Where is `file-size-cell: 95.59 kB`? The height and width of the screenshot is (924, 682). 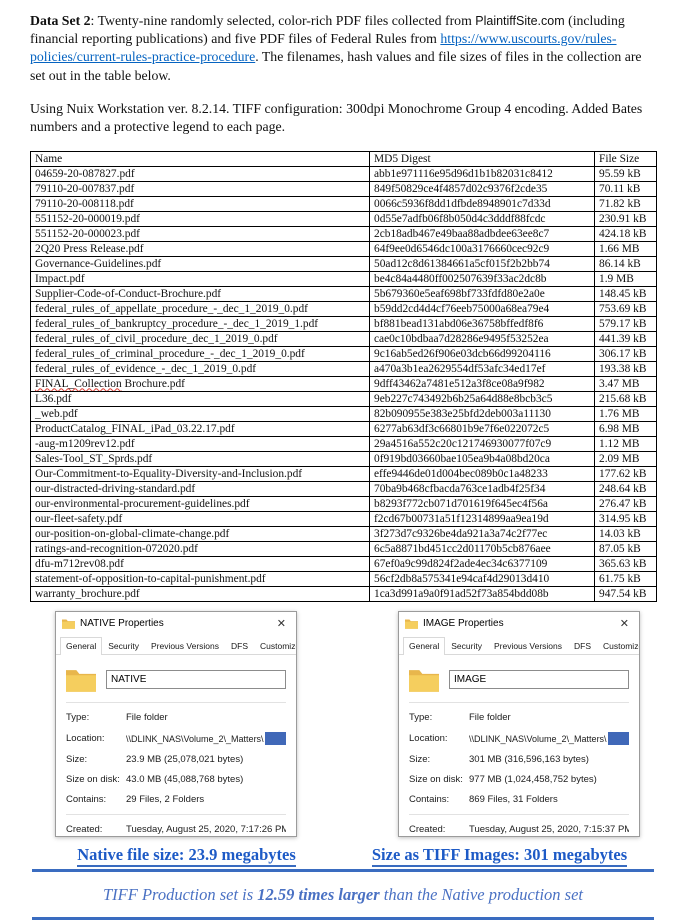
file-size-cell: 95.59 kB is located at coordinates (625, 174).